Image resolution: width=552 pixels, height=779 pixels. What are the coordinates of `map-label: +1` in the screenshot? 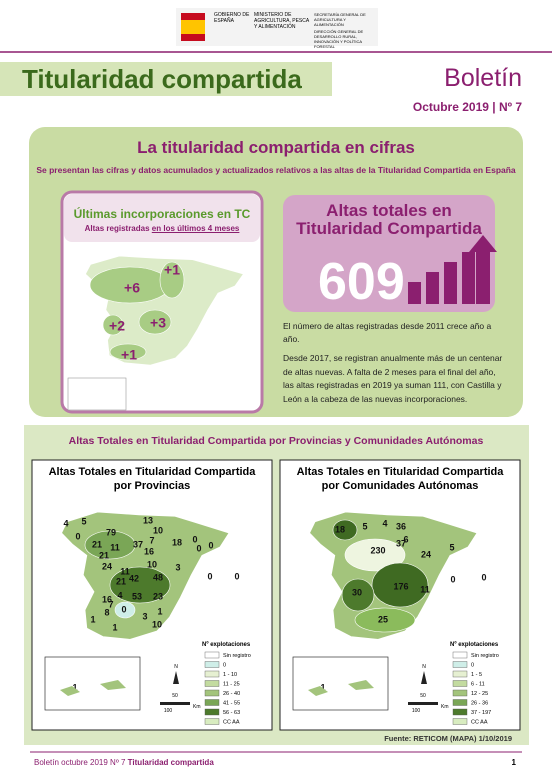 It's located at (172, 270).